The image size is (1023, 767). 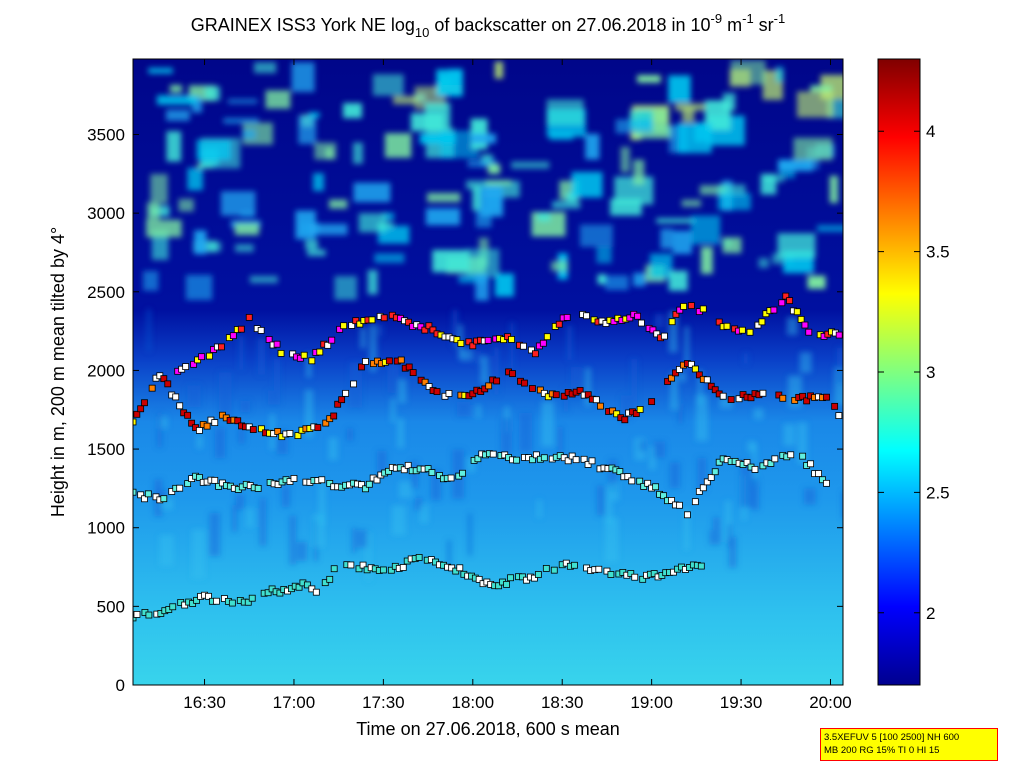 What do you see at coordinates (106, 292) in the screenshot?
I see `y-tick-label: 2500` at bounding box center [106, 292].